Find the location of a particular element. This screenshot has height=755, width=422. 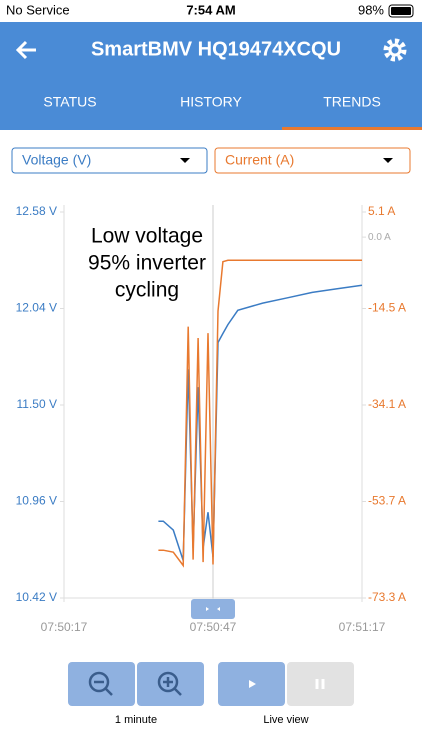

carrier: No Service is located at coordinates (38, 9).